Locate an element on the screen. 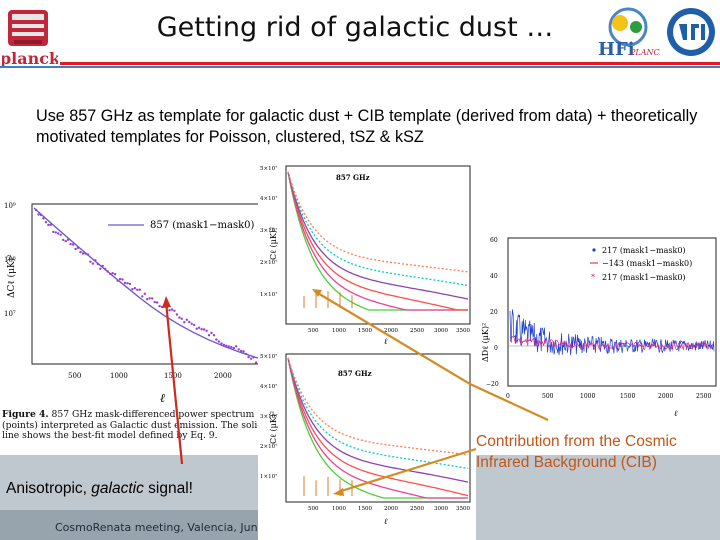  right-xtick: 1500 is located at coordinates (627, 396).